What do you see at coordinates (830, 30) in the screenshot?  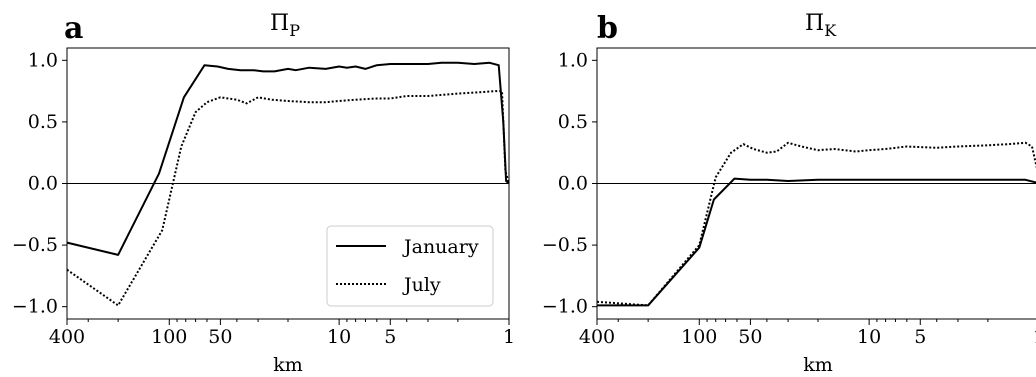 I see `panel-b-title-sub: K` at bounding box center [830, 30].